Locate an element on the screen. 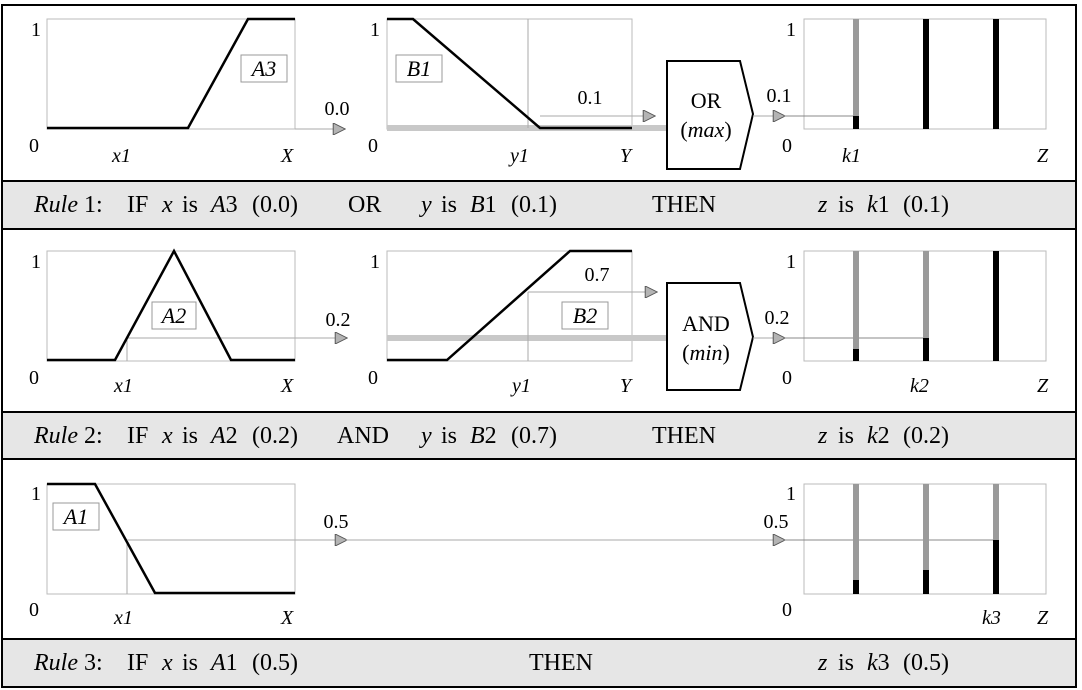  svg-text: B2 is located at coordinates (483, 436).